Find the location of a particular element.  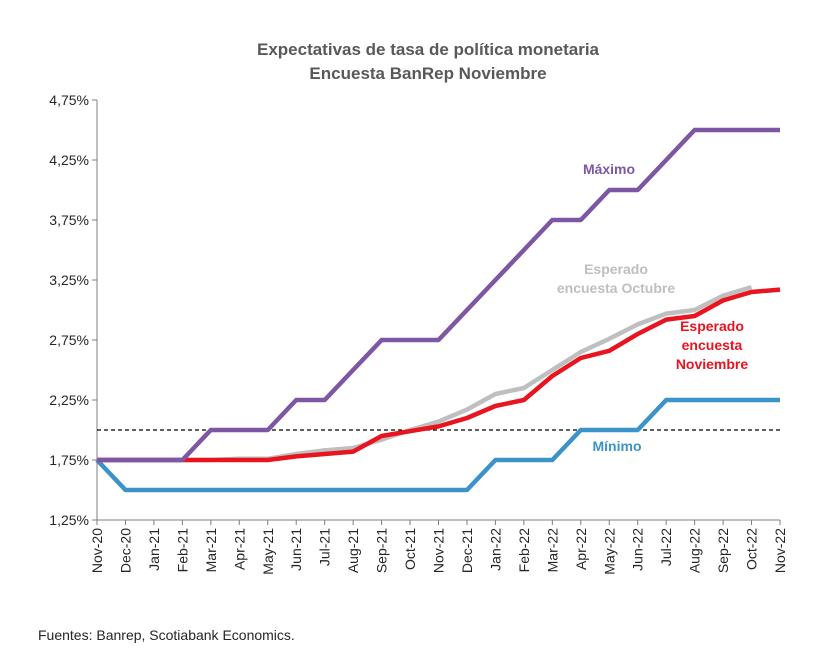

x-tick-label: Aug-21 is located at coordinates (353, 550).